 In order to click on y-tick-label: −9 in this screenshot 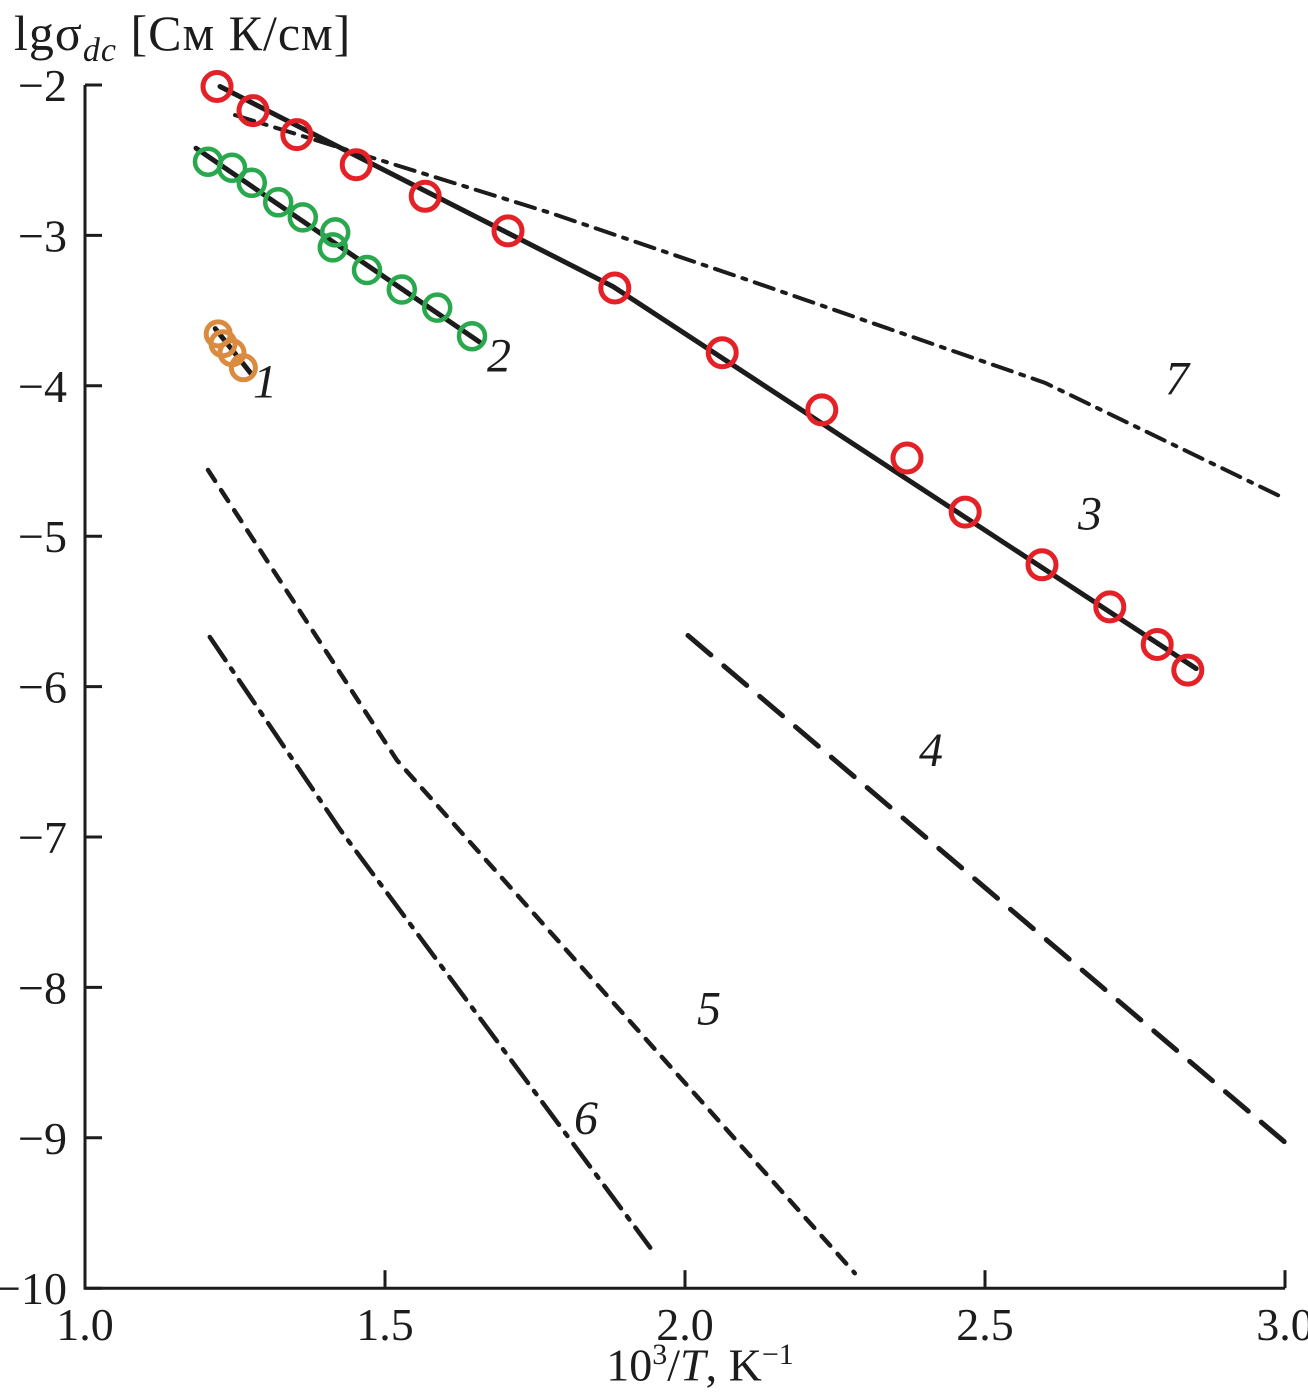, I will do `click(42, 1138)`.